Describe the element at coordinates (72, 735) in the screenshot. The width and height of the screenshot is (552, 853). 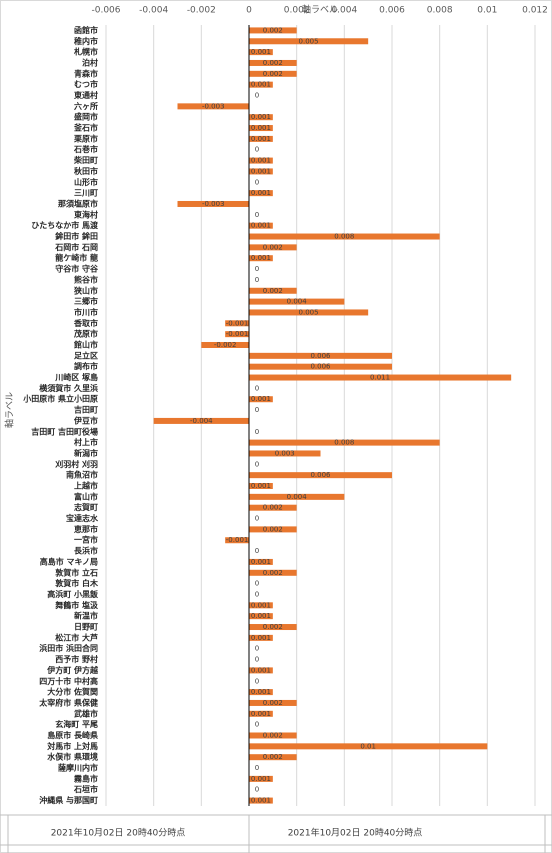
I see `y-tick-label: 島原市 長崎県` at that location.